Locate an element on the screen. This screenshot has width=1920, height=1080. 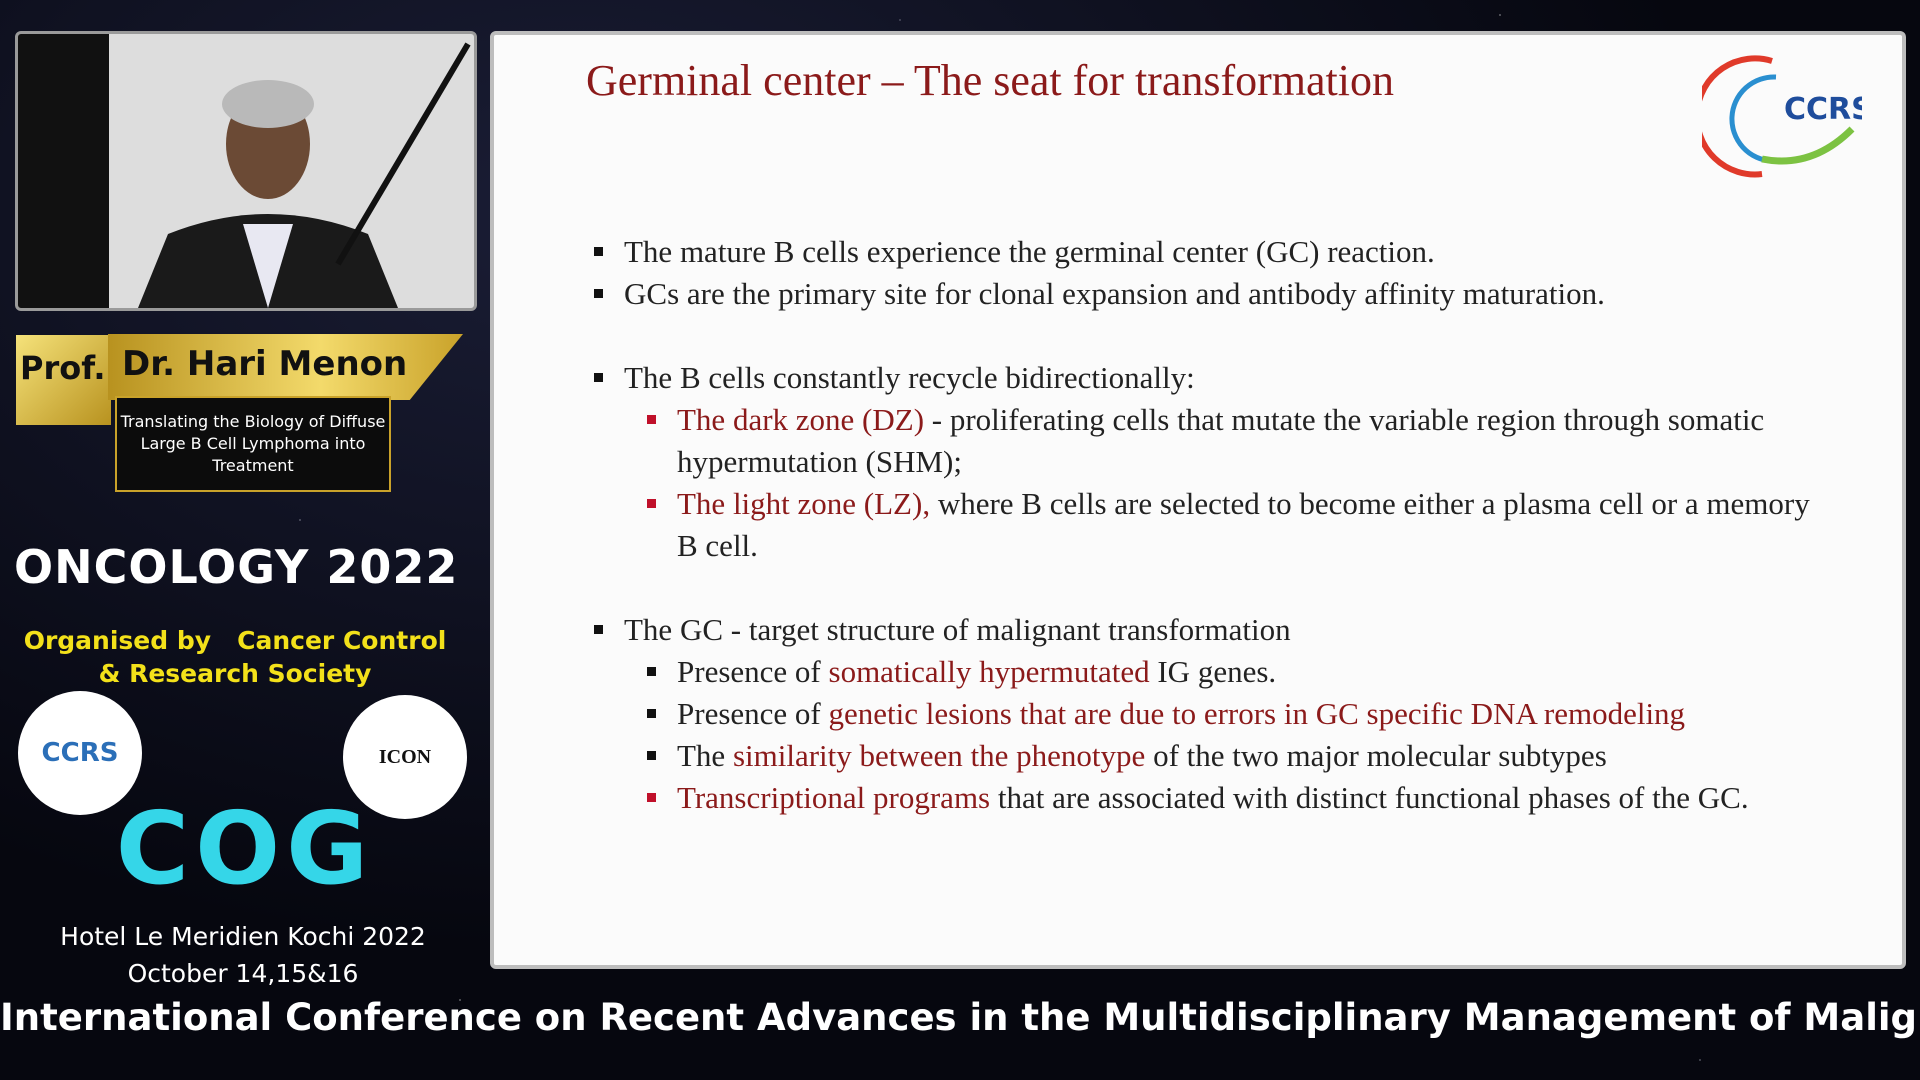
cog-logo: COG is located at coordinates (245, 848).